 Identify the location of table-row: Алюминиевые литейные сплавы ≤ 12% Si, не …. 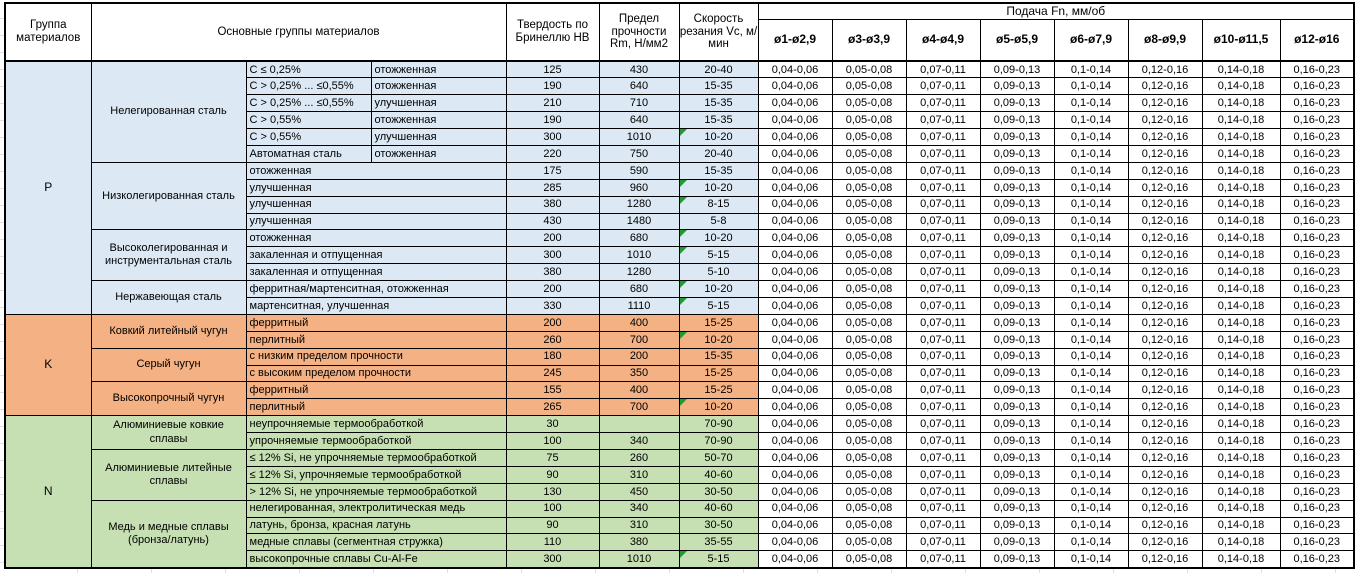
(680, 474).